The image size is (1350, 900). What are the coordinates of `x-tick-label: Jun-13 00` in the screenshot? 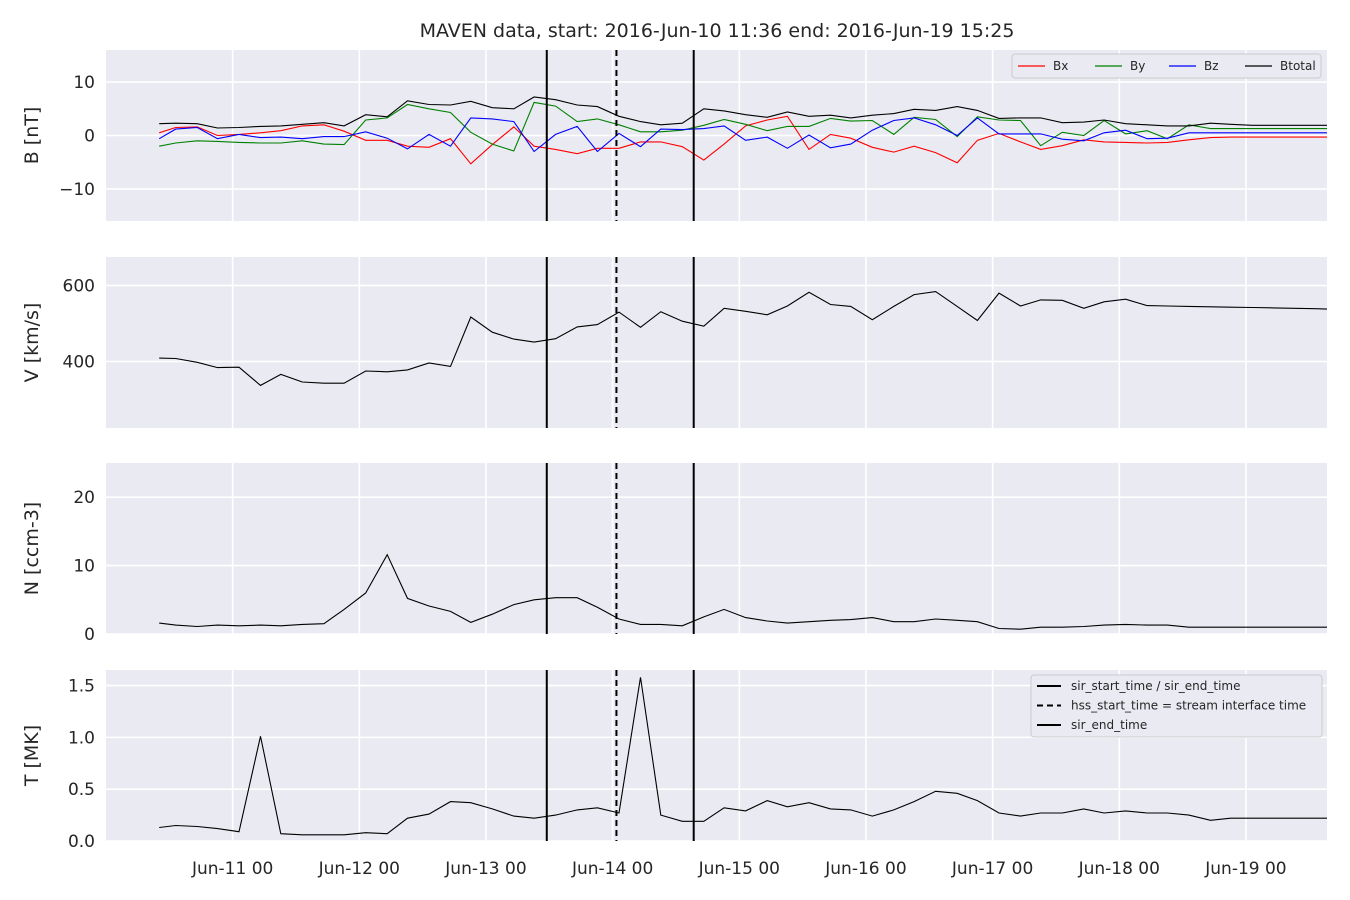 It's located at (485, 869).